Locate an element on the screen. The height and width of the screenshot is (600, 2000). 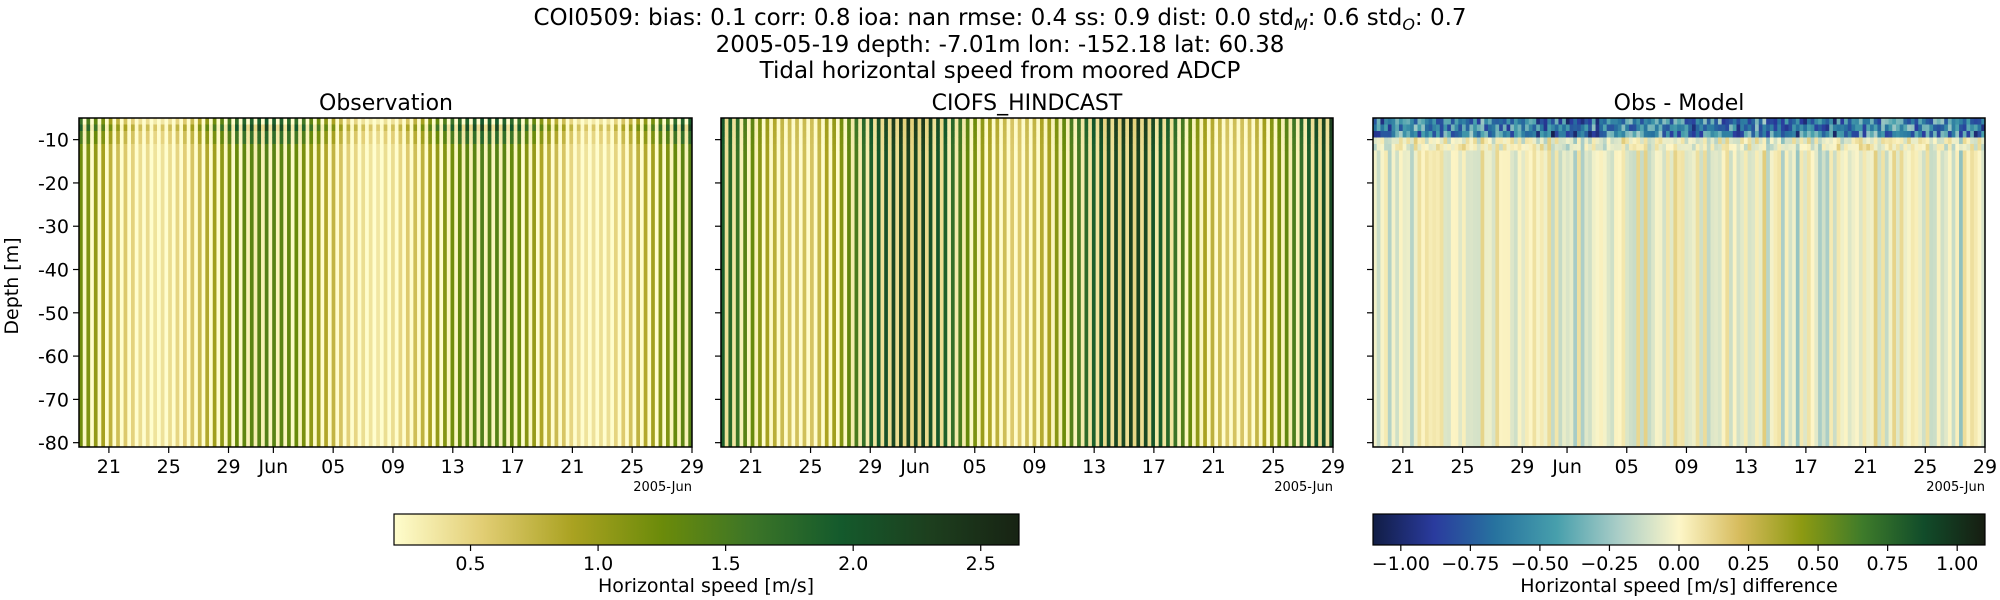
colorbar-tick-label: 1.00 is located at coordinates (1957, 564).